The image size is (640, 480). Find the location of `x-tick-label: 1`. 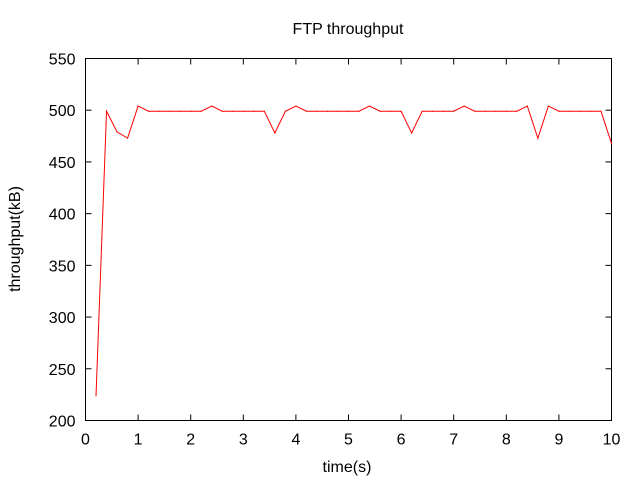

x-tick-label: 1 is located at coordinates (138, 440).